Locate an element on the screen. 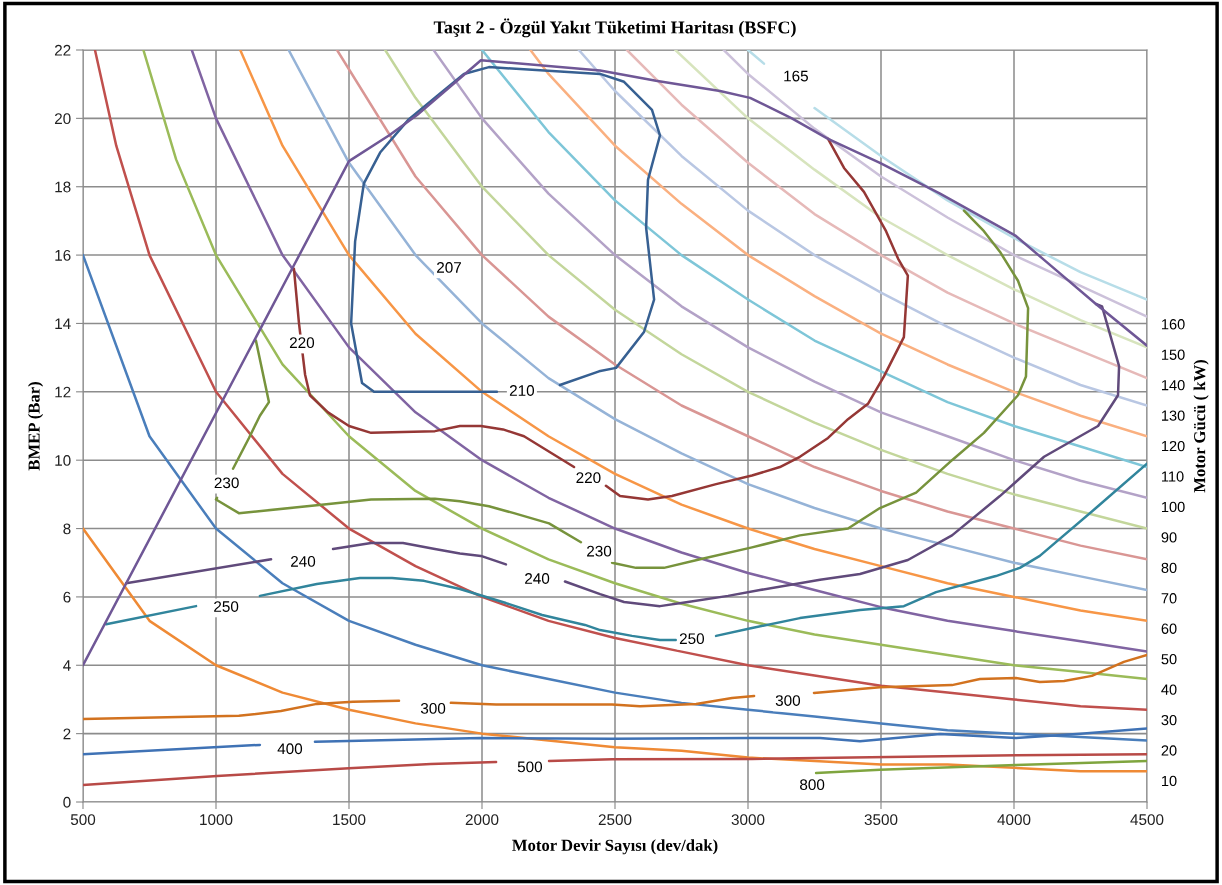 Image resolution: width=1222 pixels, height=885 pixels. annotation: 400 is located at coordinates (290, 749).